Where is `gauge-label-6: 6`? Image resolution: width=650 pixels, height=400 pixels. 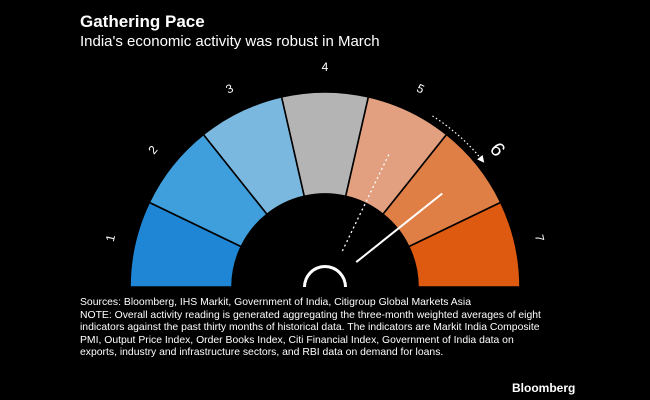
gauge-label-6: 6 is located at coordinates (497, 150).